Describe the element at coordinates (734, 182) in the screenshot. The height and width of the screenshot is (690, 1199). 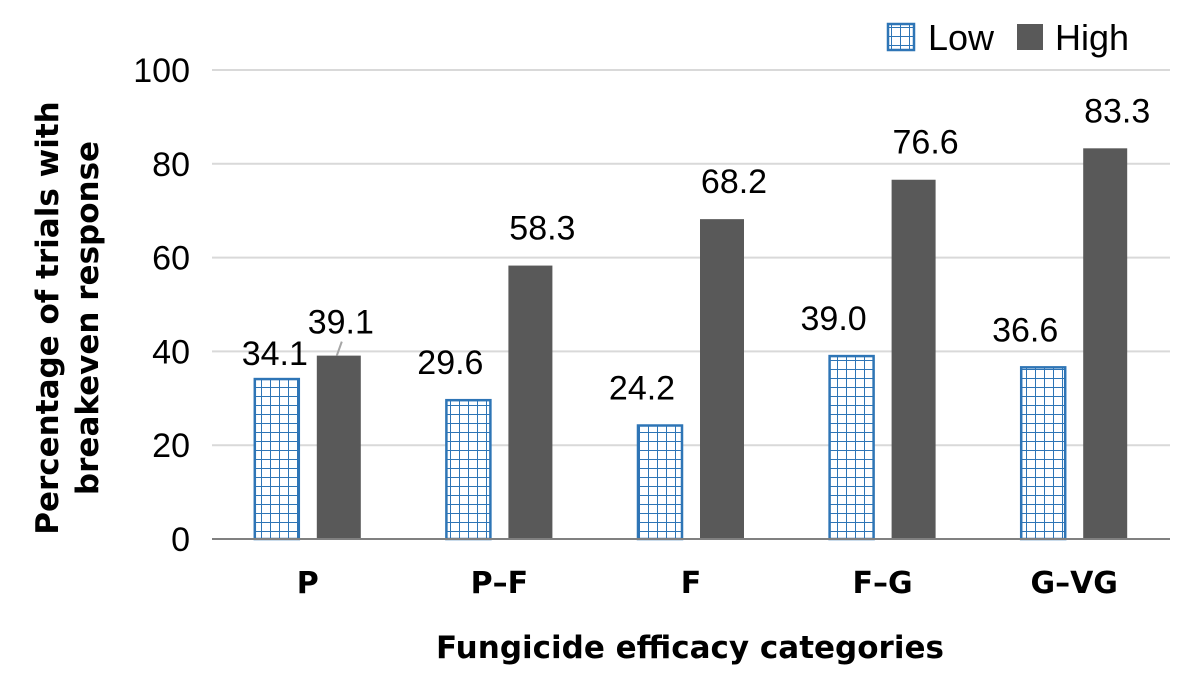
I see `data-label-high-3: 68.2` at that location.